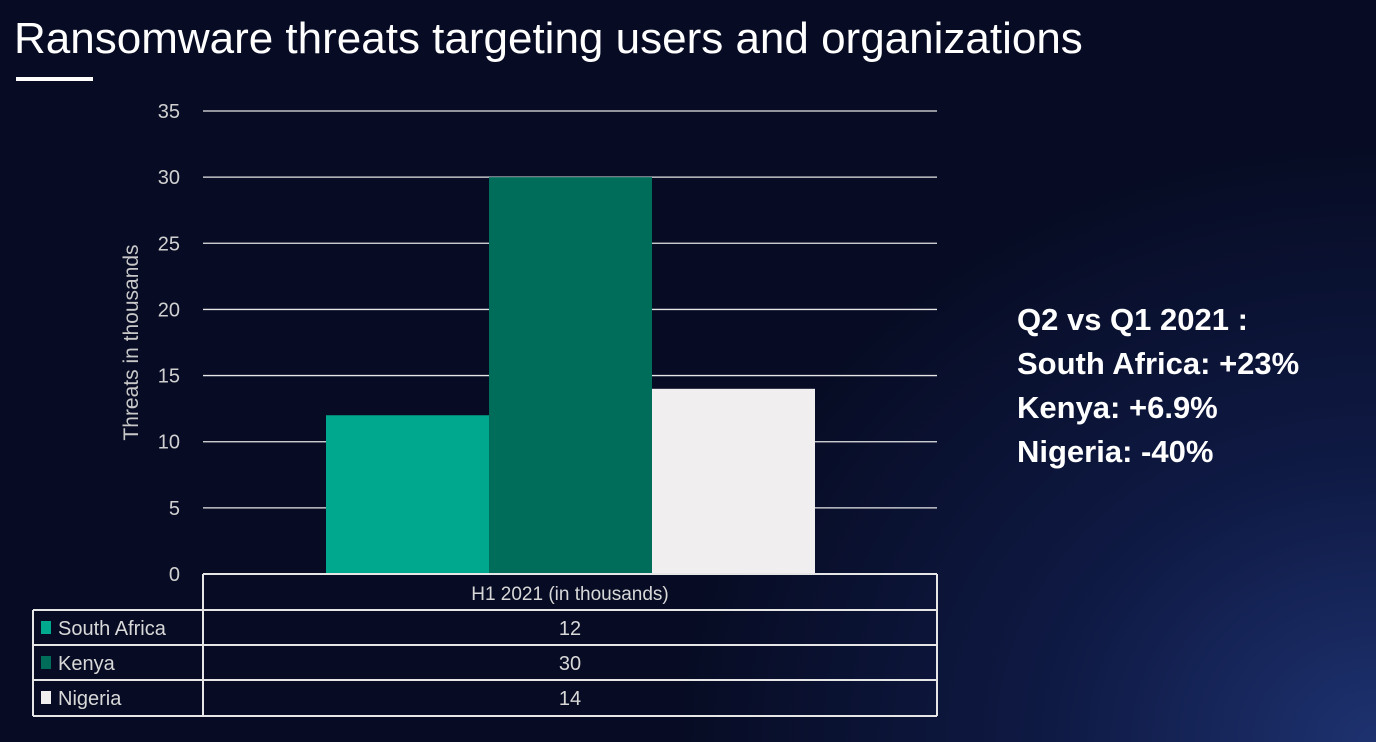 The height and width of the screenshot is (742, 1376). I want to click on y-tick-label: 25, so click(169, 244).